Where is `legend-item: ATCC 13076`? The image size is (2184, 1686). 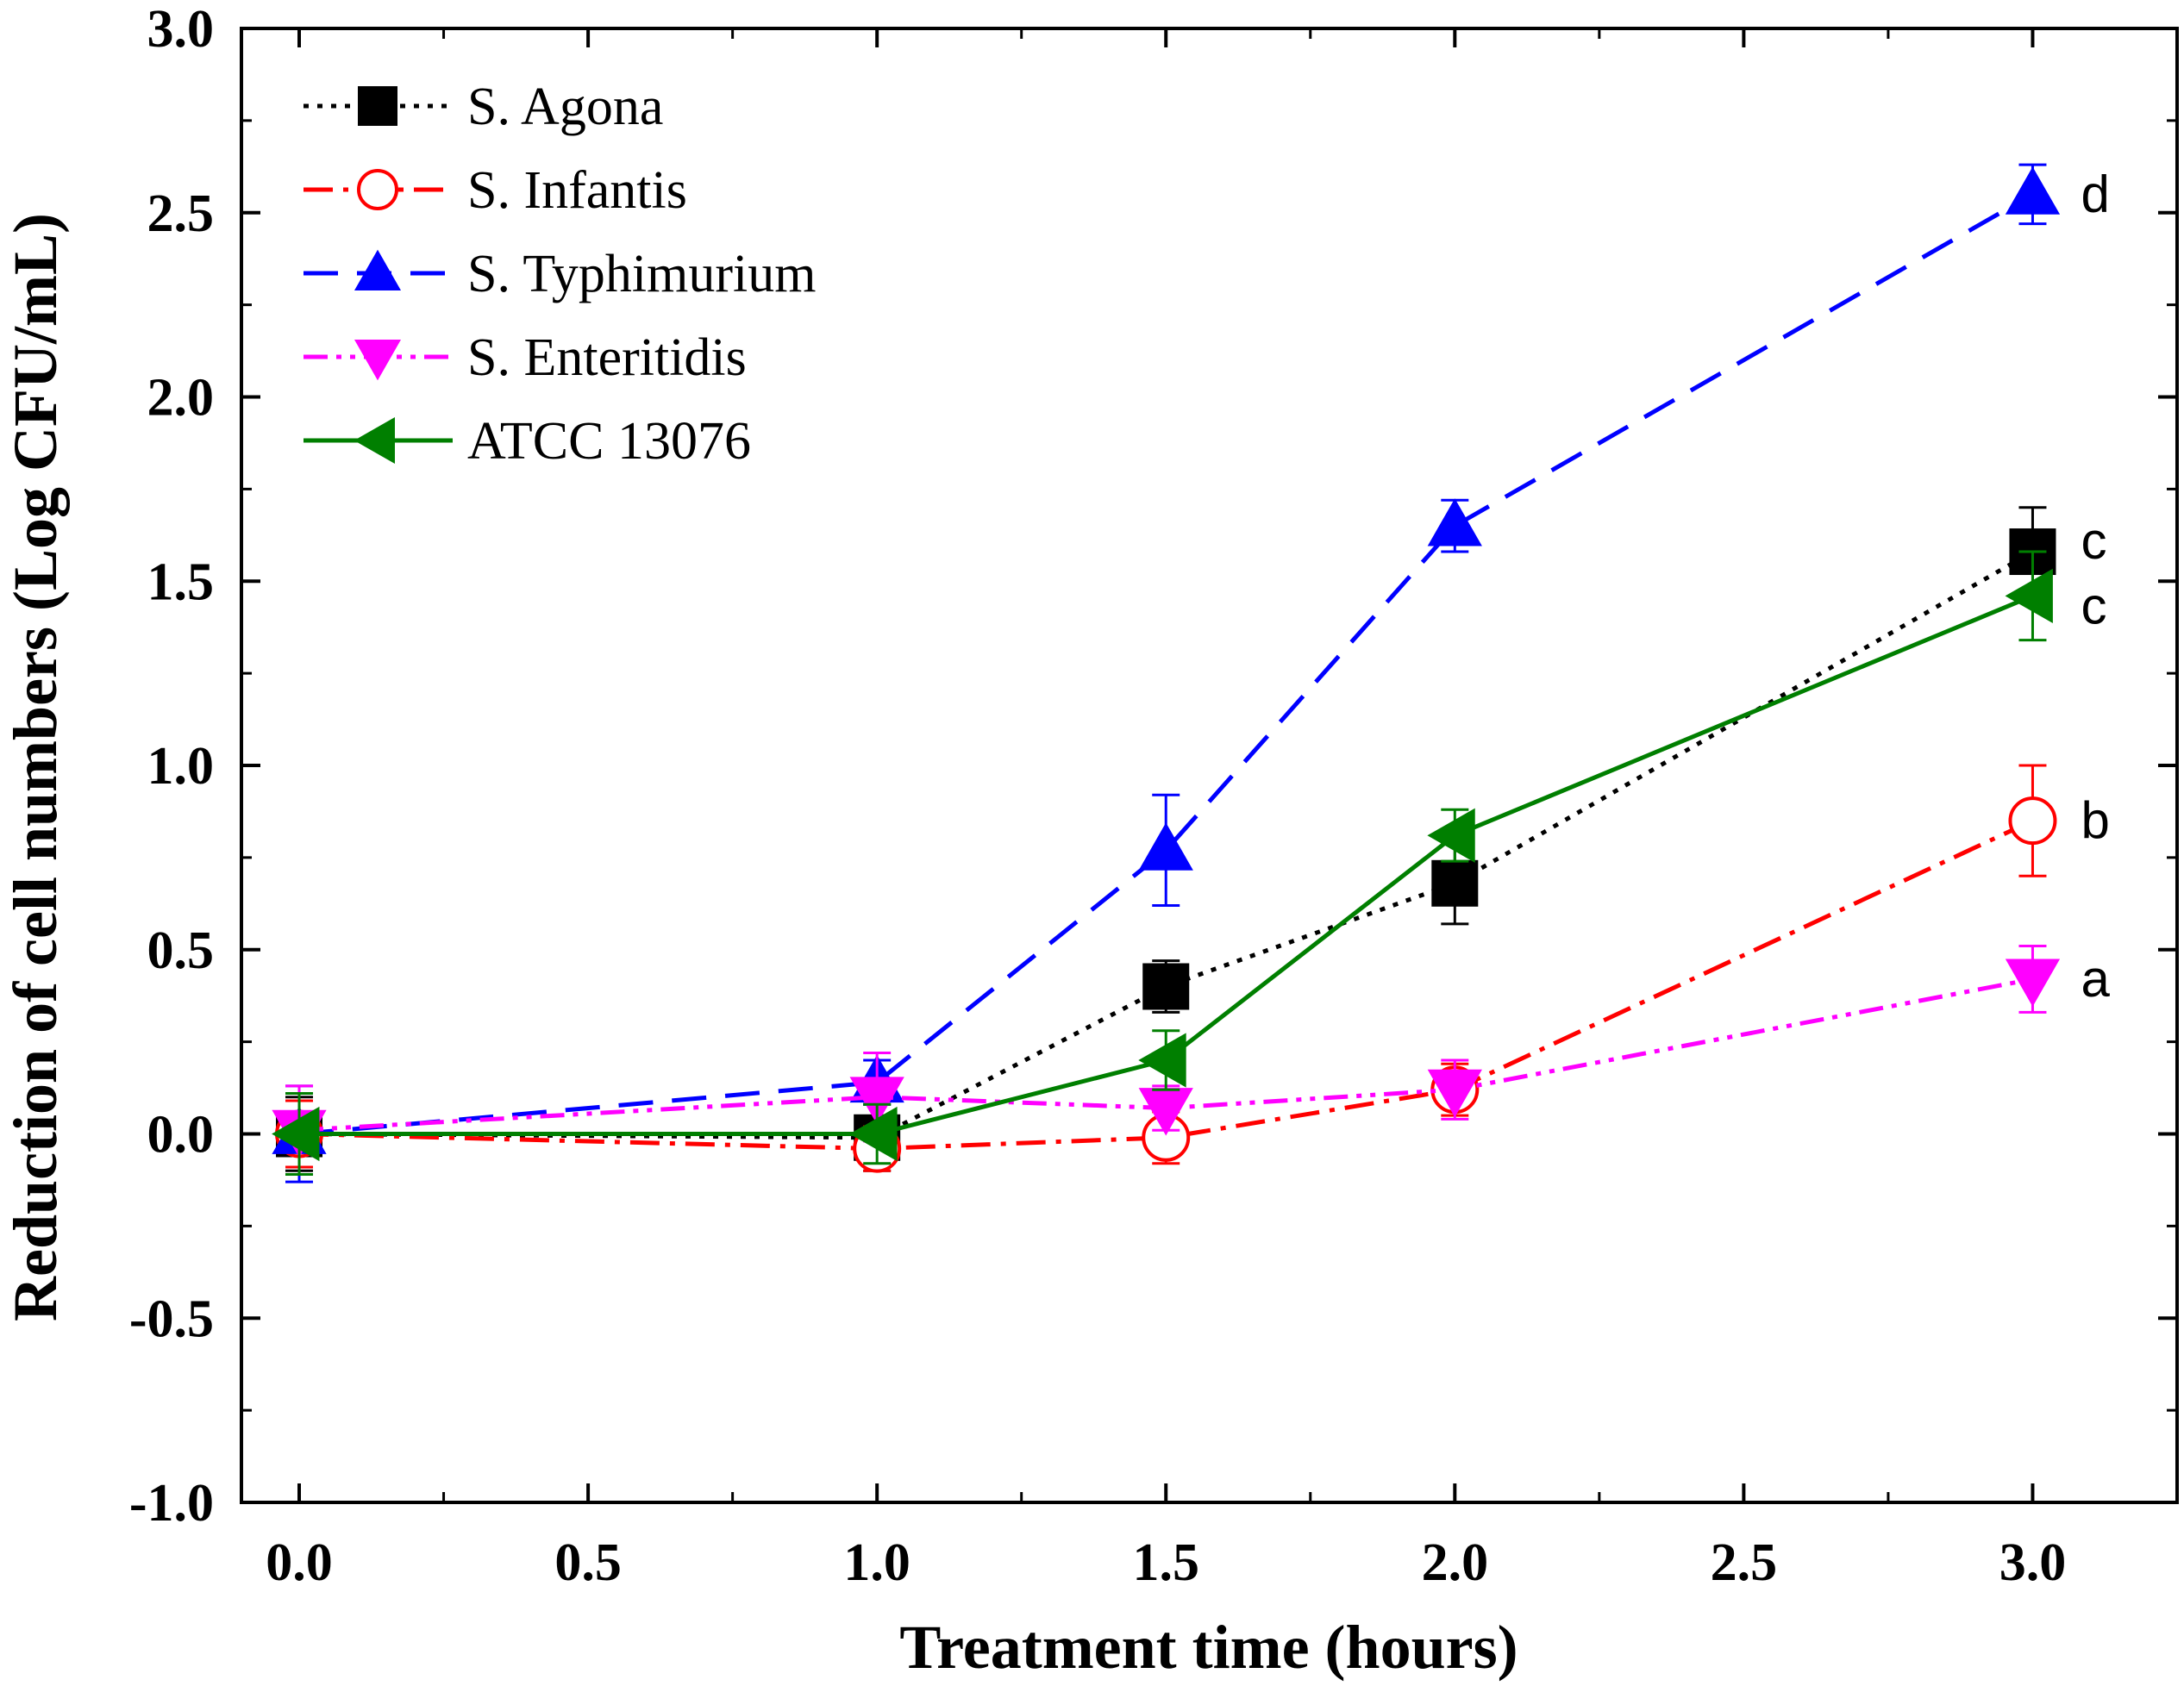
legend-item: ATCC 13076 is located at coordinates (527, 441).